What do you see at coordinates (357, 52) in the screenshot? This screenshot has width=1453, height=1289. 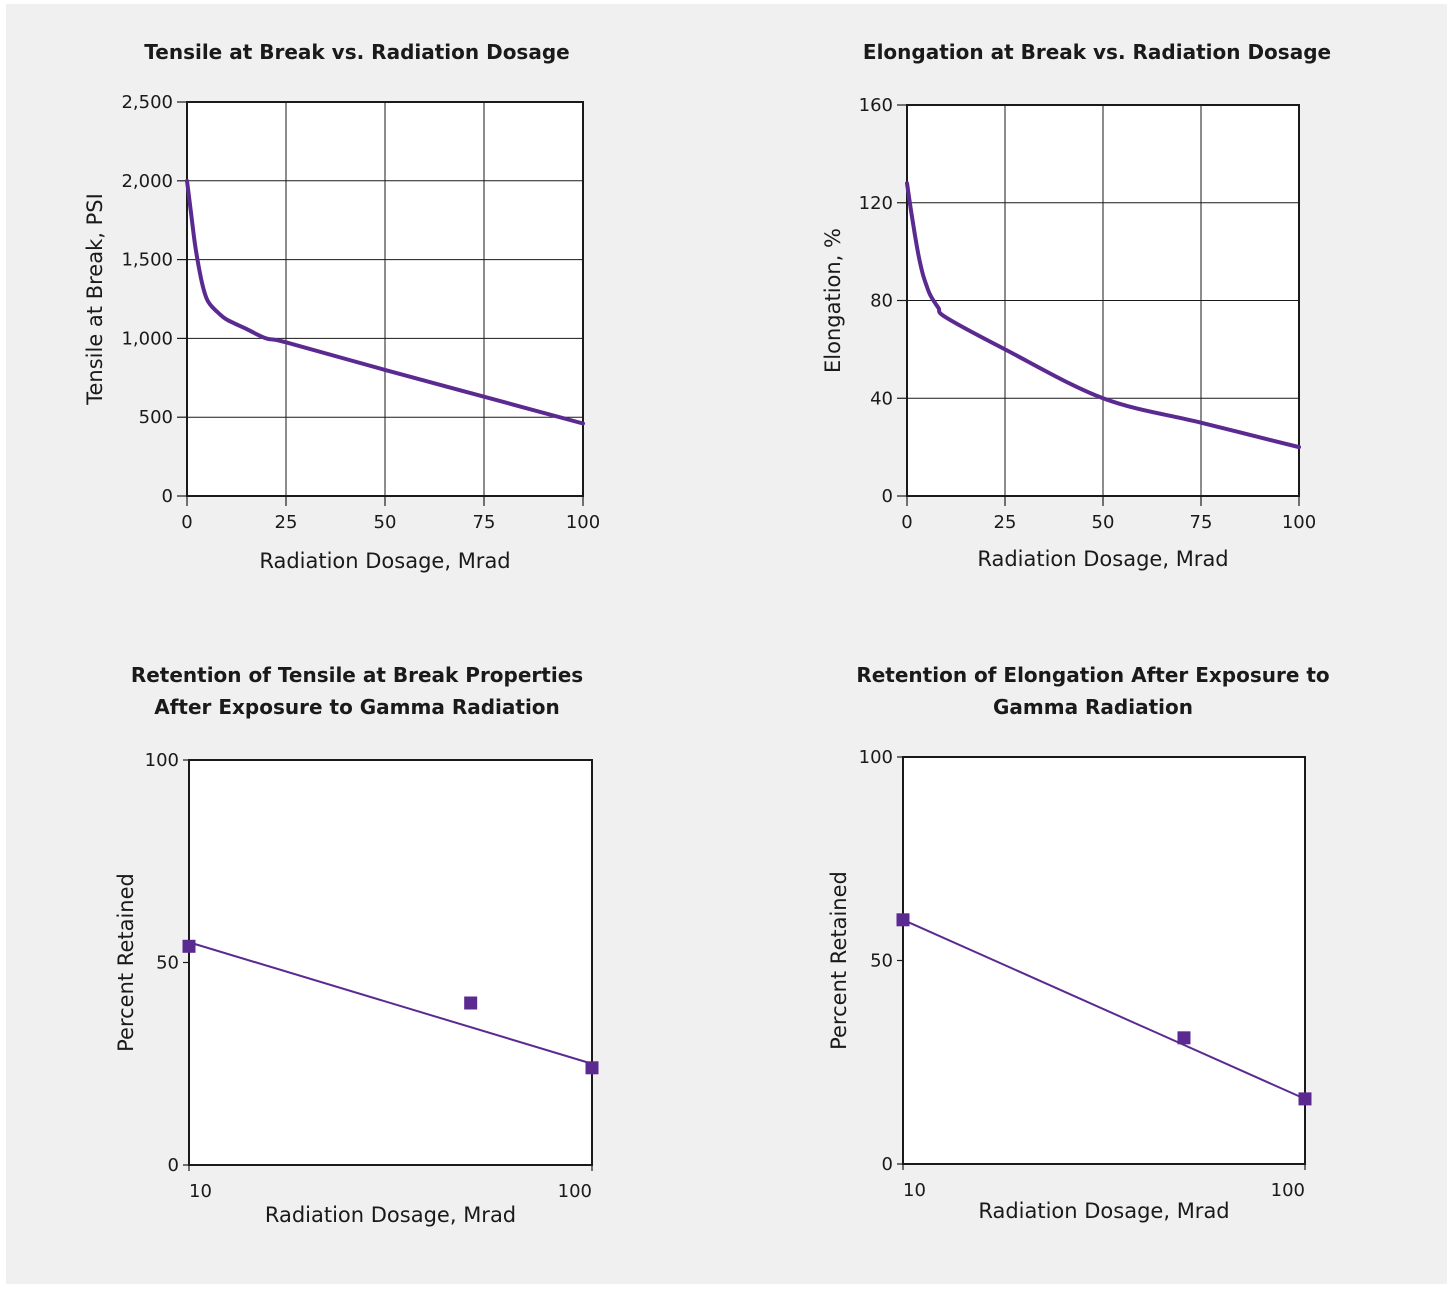 I see `chart-title: Tensile at Break vs. Radiation Dosage` at bounding box center [357, 52].